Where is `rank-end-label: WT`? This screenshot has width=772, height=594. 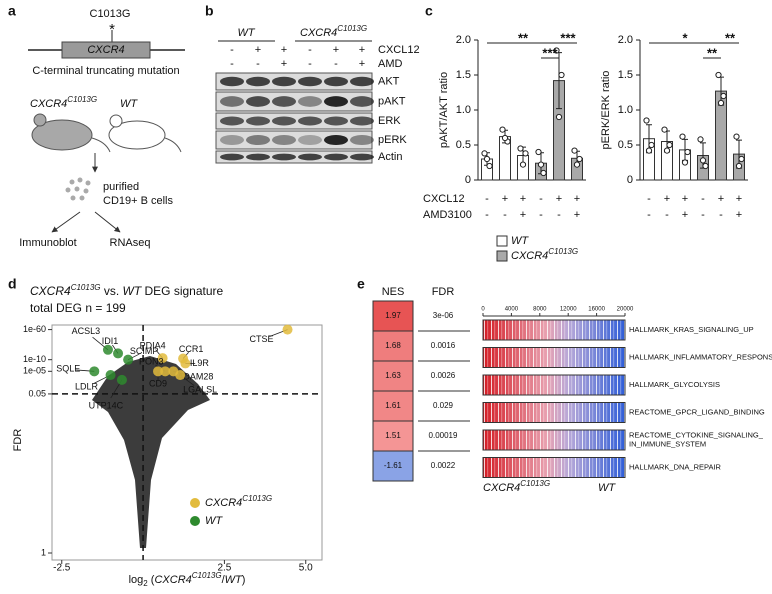 rank-end-label: WT is located at coordinates (607, 488).